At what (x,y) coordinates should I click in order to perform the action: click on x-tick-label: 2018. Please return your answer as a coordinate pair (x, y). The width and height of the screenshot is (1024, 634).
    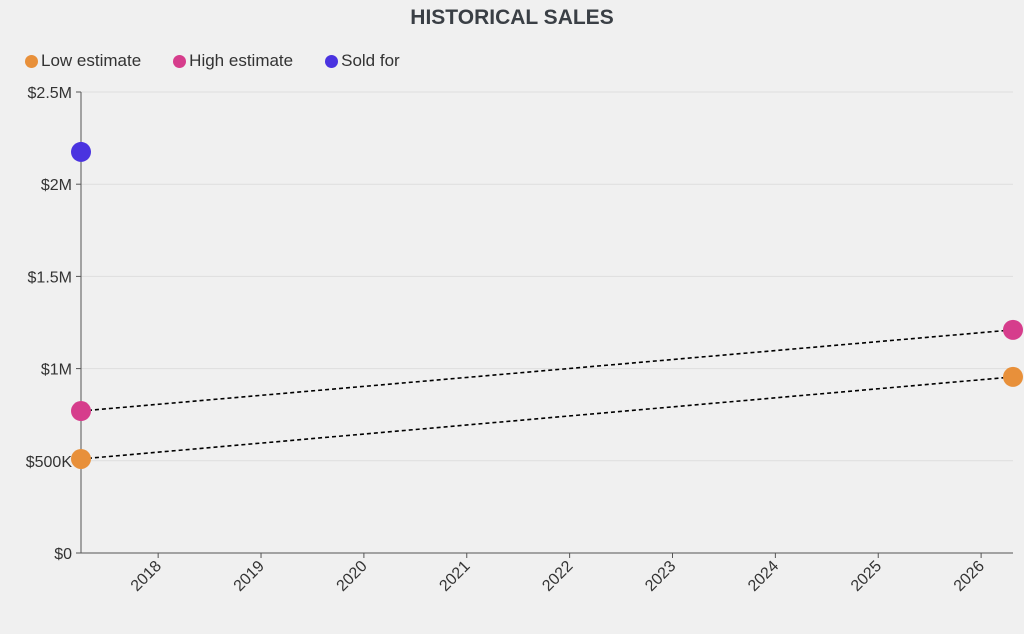
    Looking at the image, I should click on (146, 576).